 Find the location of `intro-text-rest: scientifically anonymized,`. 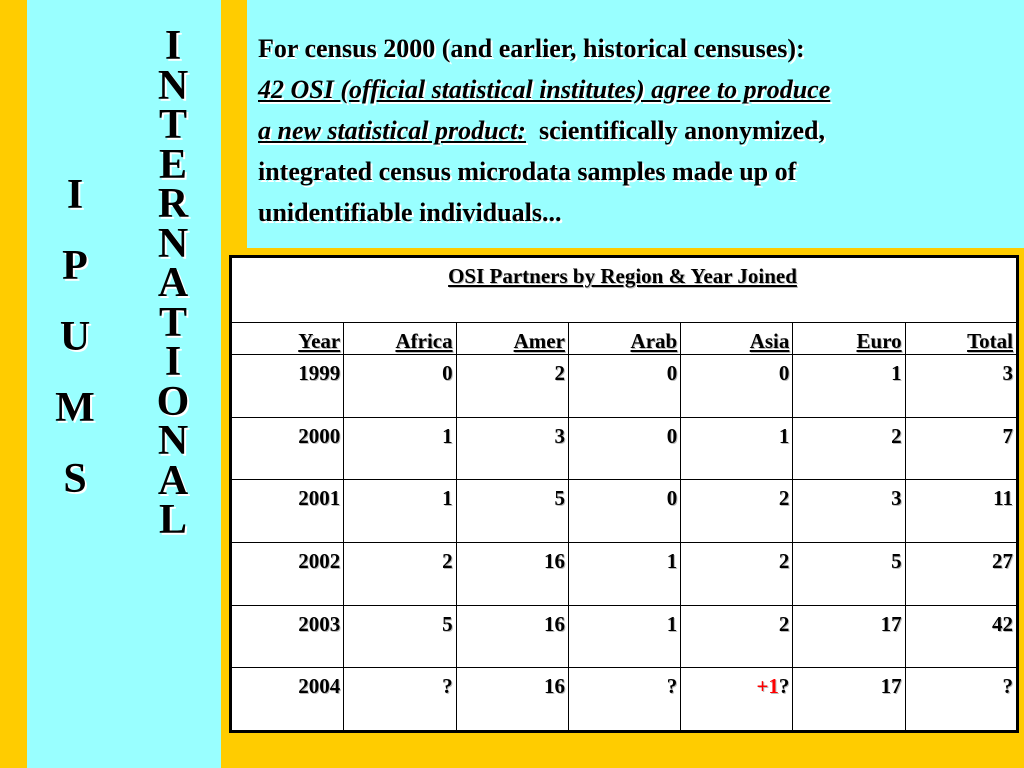

intro-text-rest: scientifically anonymized, is located at coordinates (675, 130).